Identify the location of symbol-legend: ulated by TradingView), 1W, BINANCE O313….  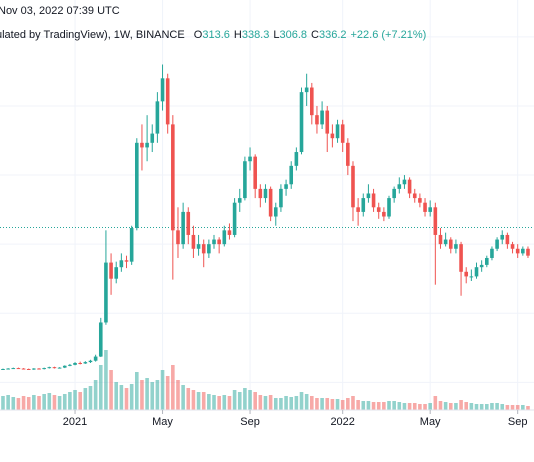
(213, 35).